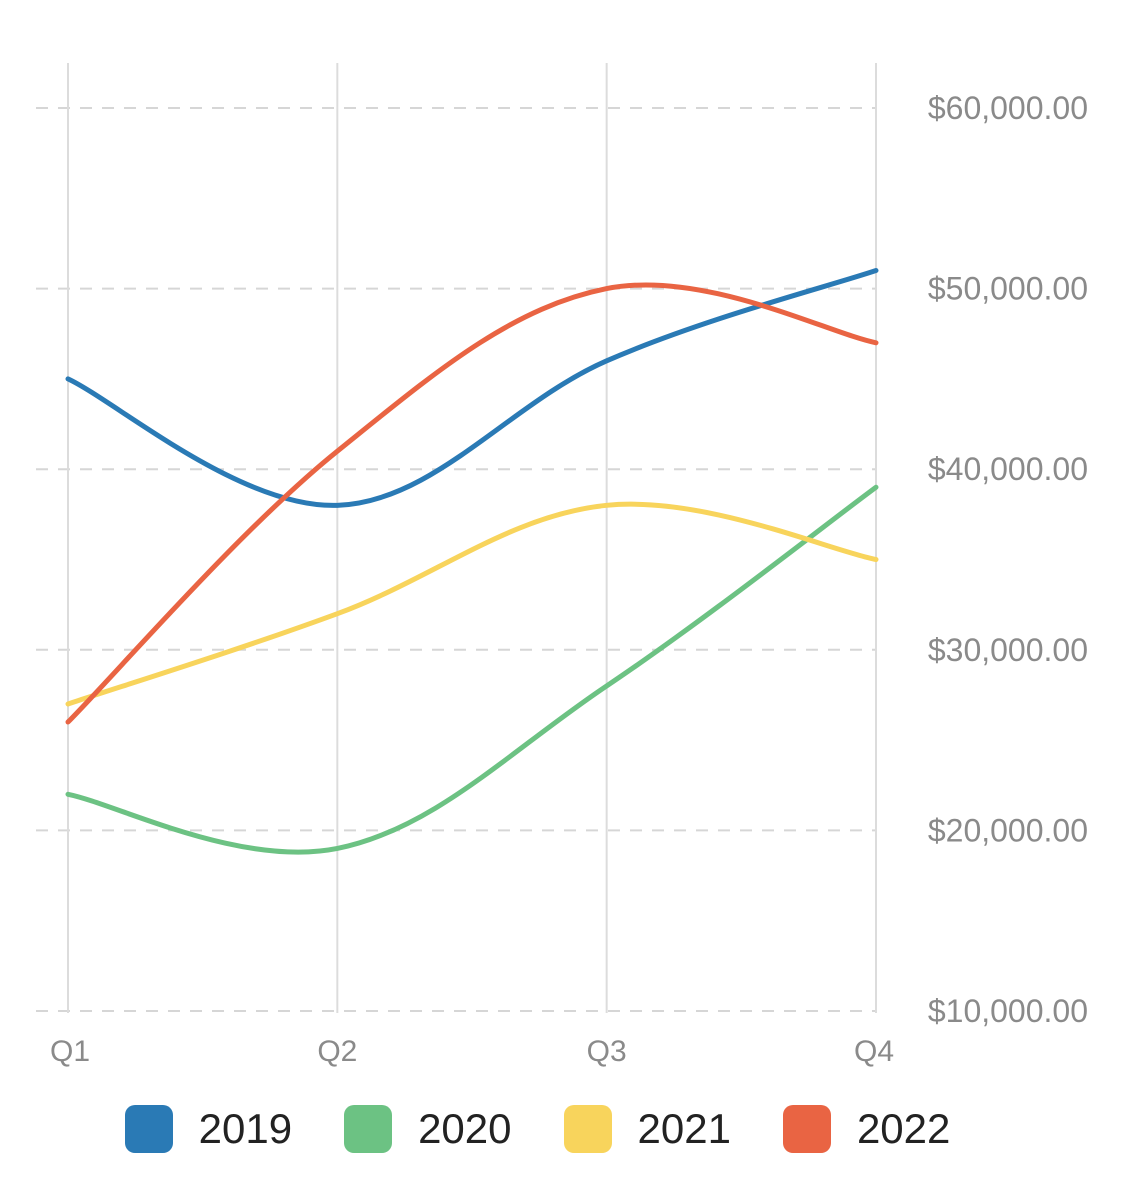  I want to click on legend-item-2019: 2019, so click(208, 1129).